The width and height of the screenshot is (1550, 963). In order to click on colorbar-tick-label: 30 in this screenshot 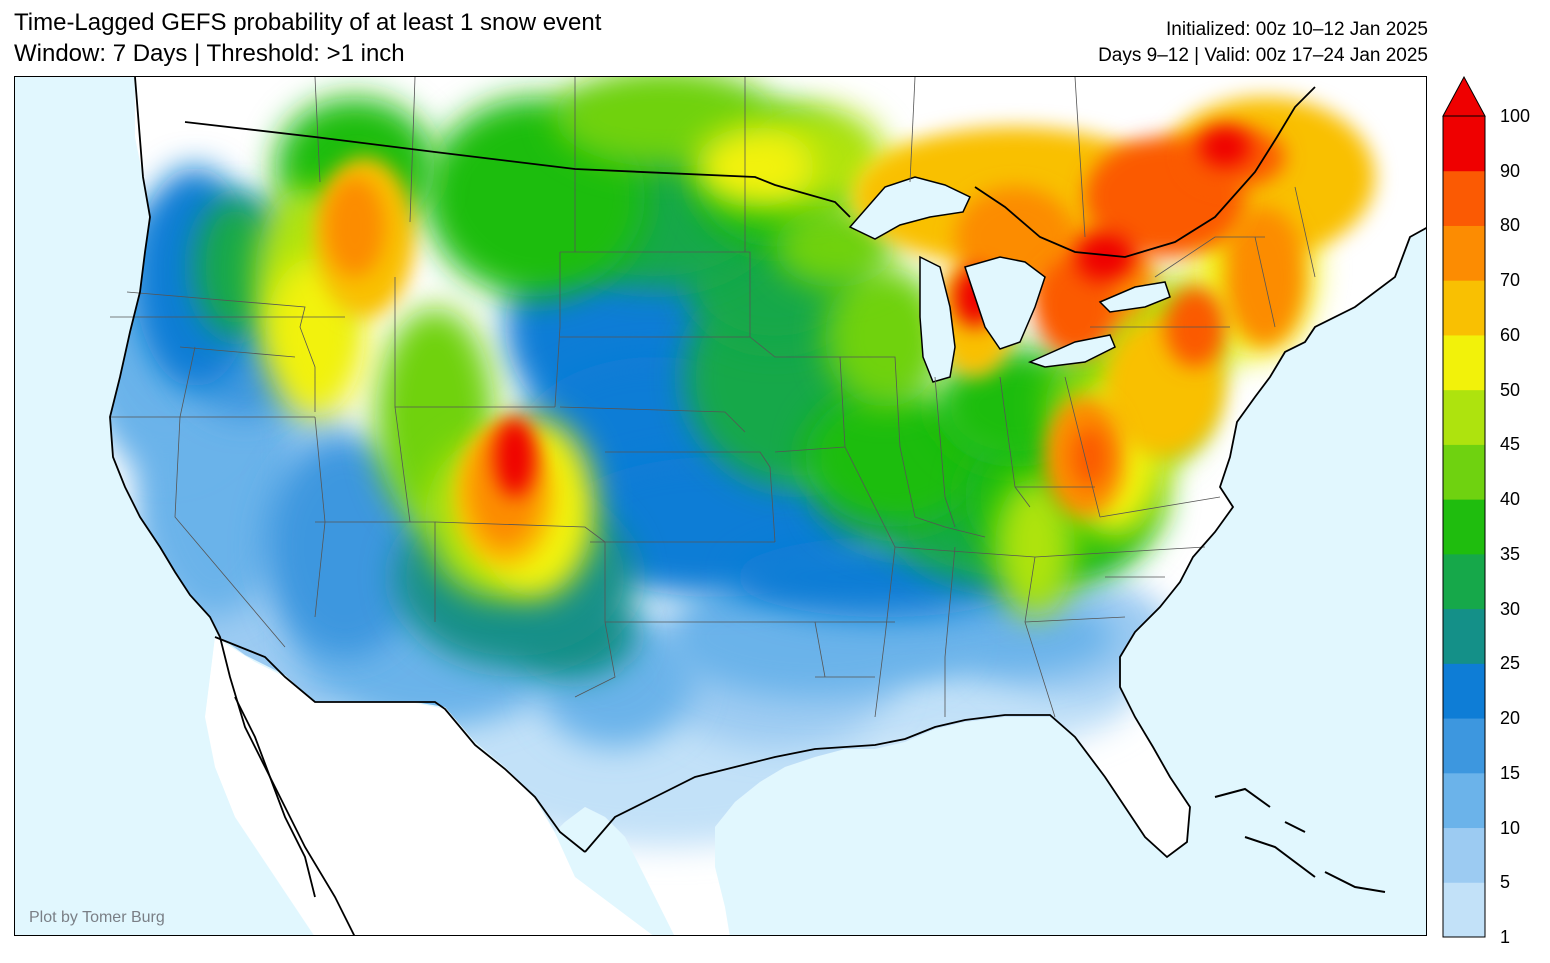, I will do `click(1510, 608)`.